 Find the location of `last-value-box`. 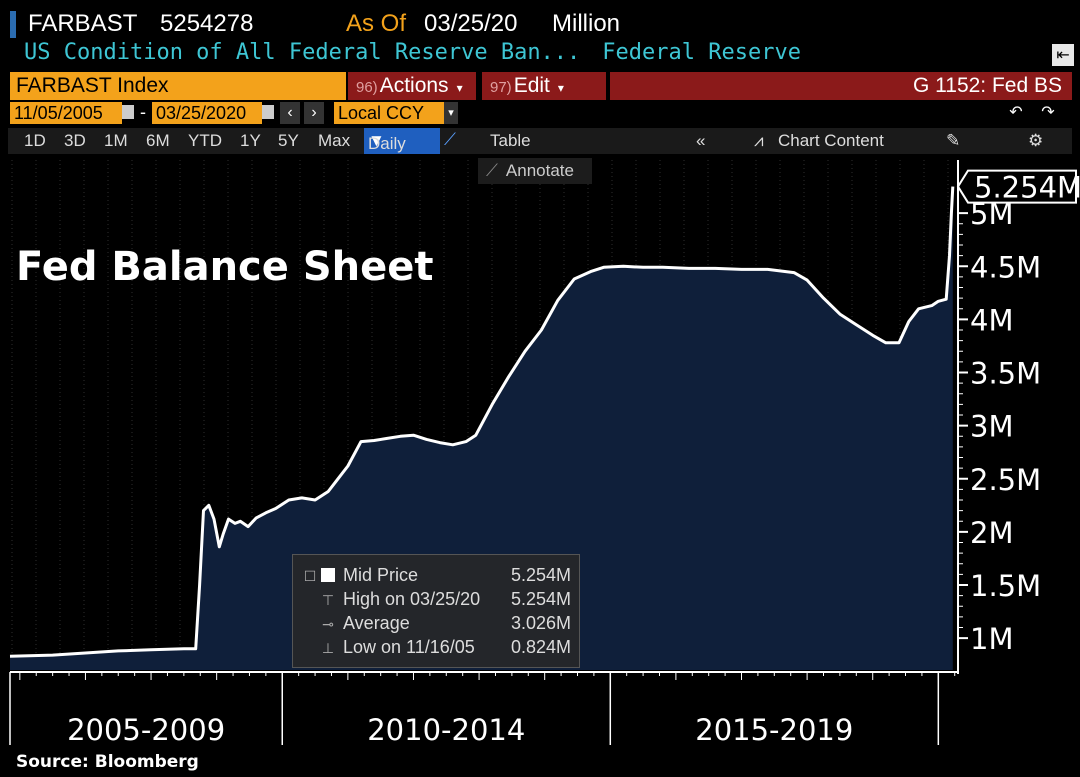

last-value-box is located at coordinates (1016, 186).